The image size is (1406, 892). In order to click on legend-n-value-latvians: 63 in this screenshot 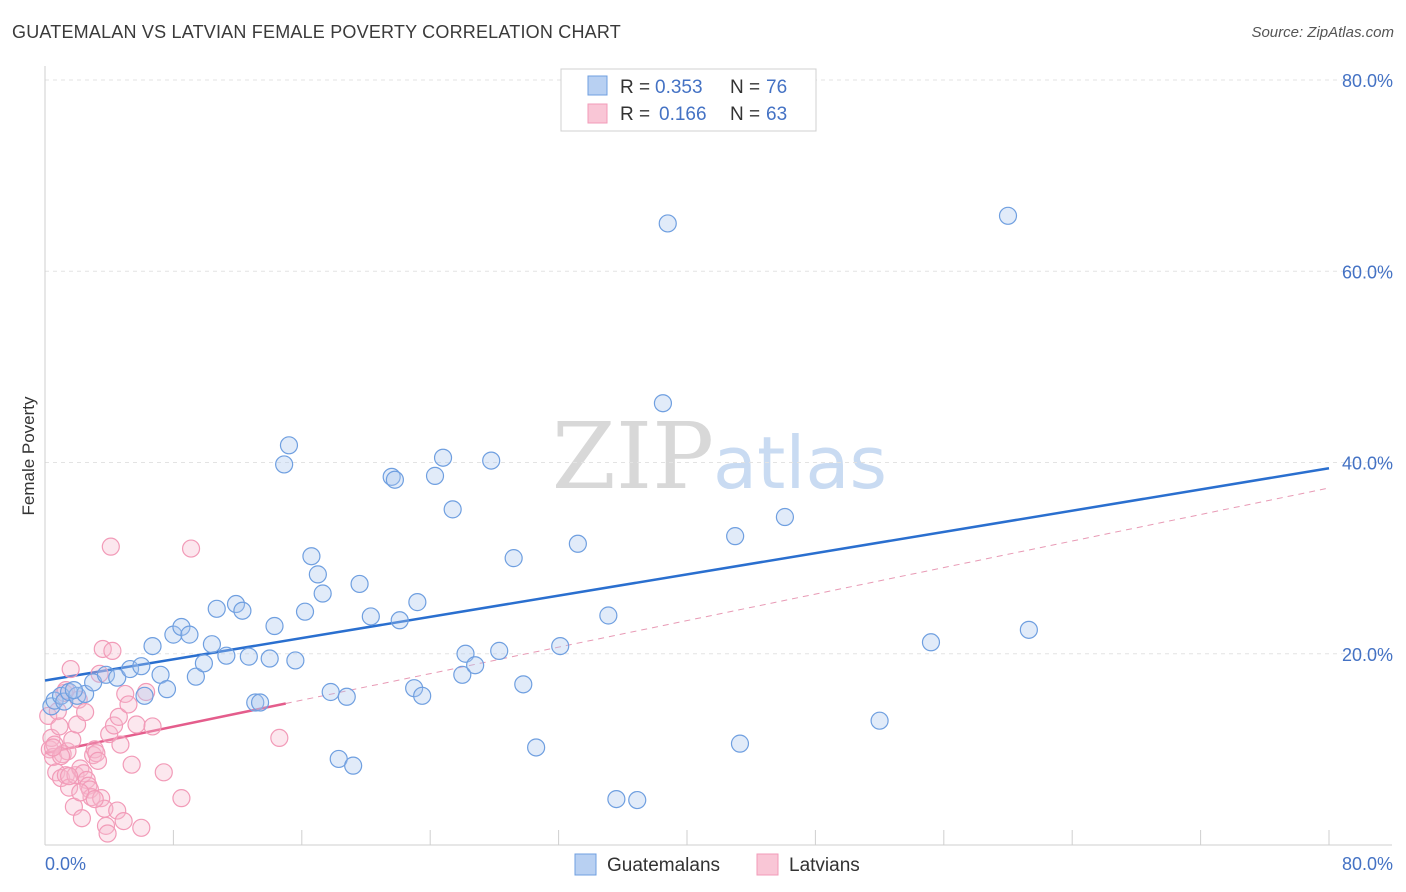, I will do `click(776, 114)`.